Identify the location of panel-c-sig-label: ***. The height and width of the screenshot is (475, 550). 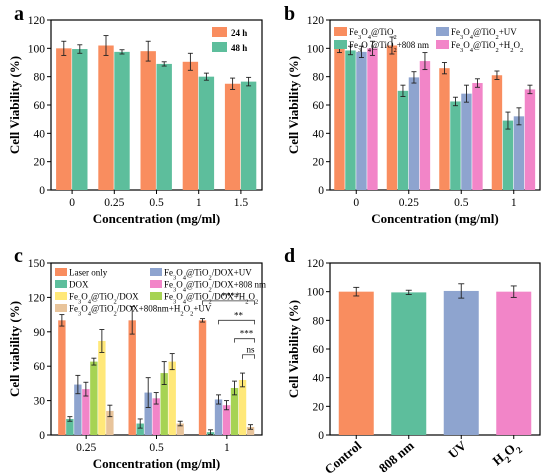
(247, 334).